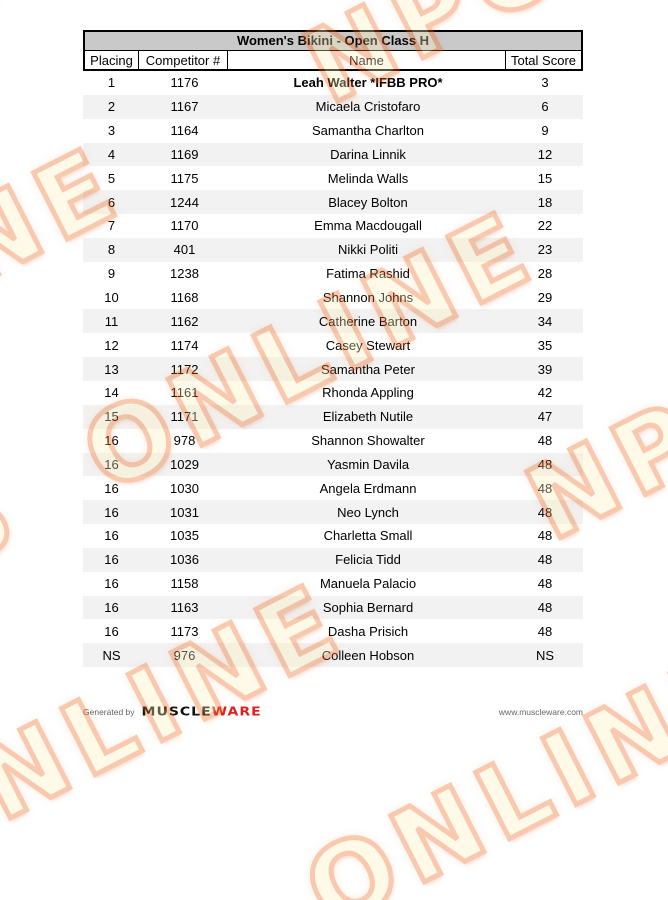 The height and width of the screenshot is (900, 668). What do you see at coordinates (184, 345) in the screenshot?
I see `cell-competitor: 1174` at bounding box center [184, 345].